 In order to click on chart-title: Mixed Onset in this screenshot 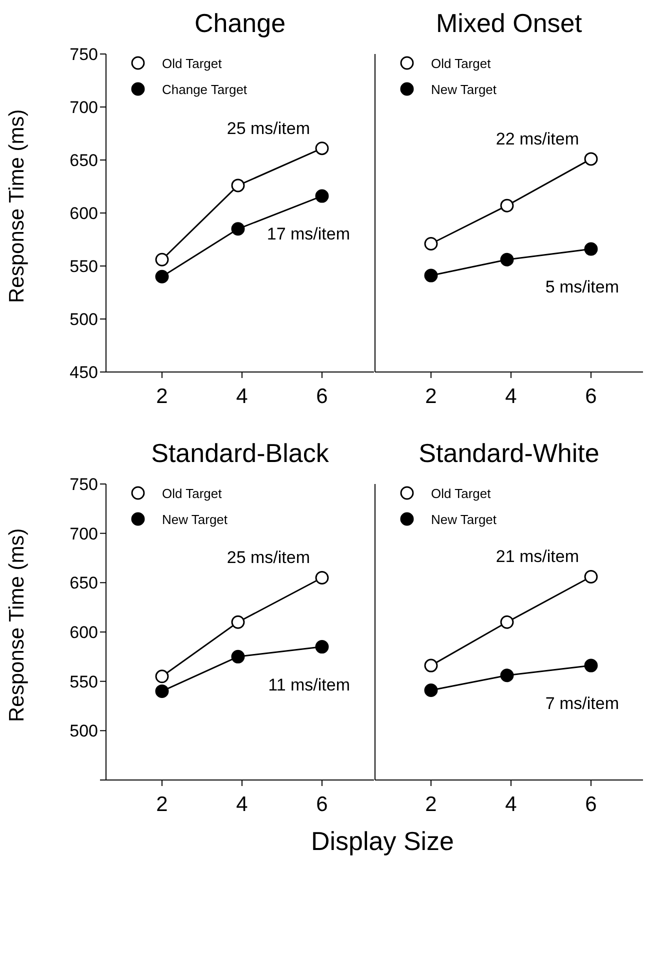, I will do `click(509, 24)`.